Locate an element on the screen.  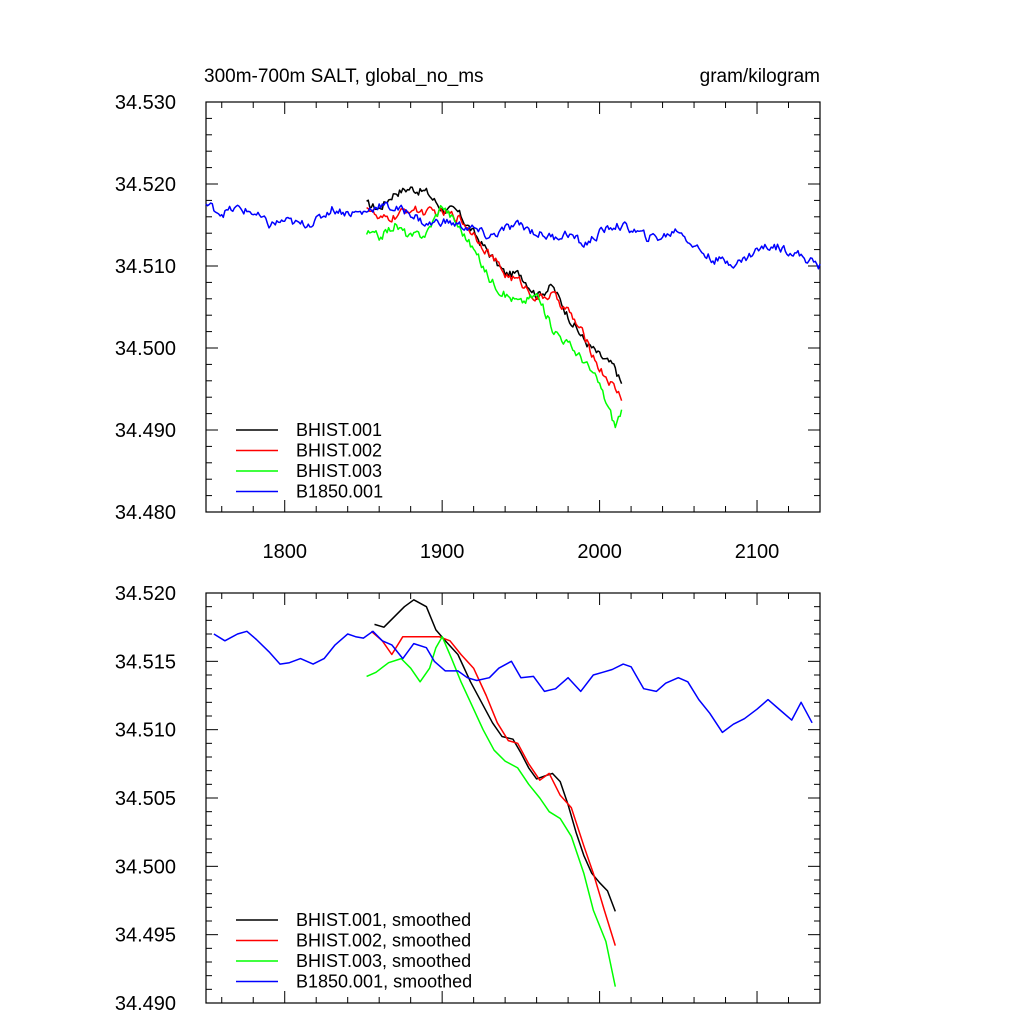
x-tick-label: 1800 is located at coordinates (284, 552).